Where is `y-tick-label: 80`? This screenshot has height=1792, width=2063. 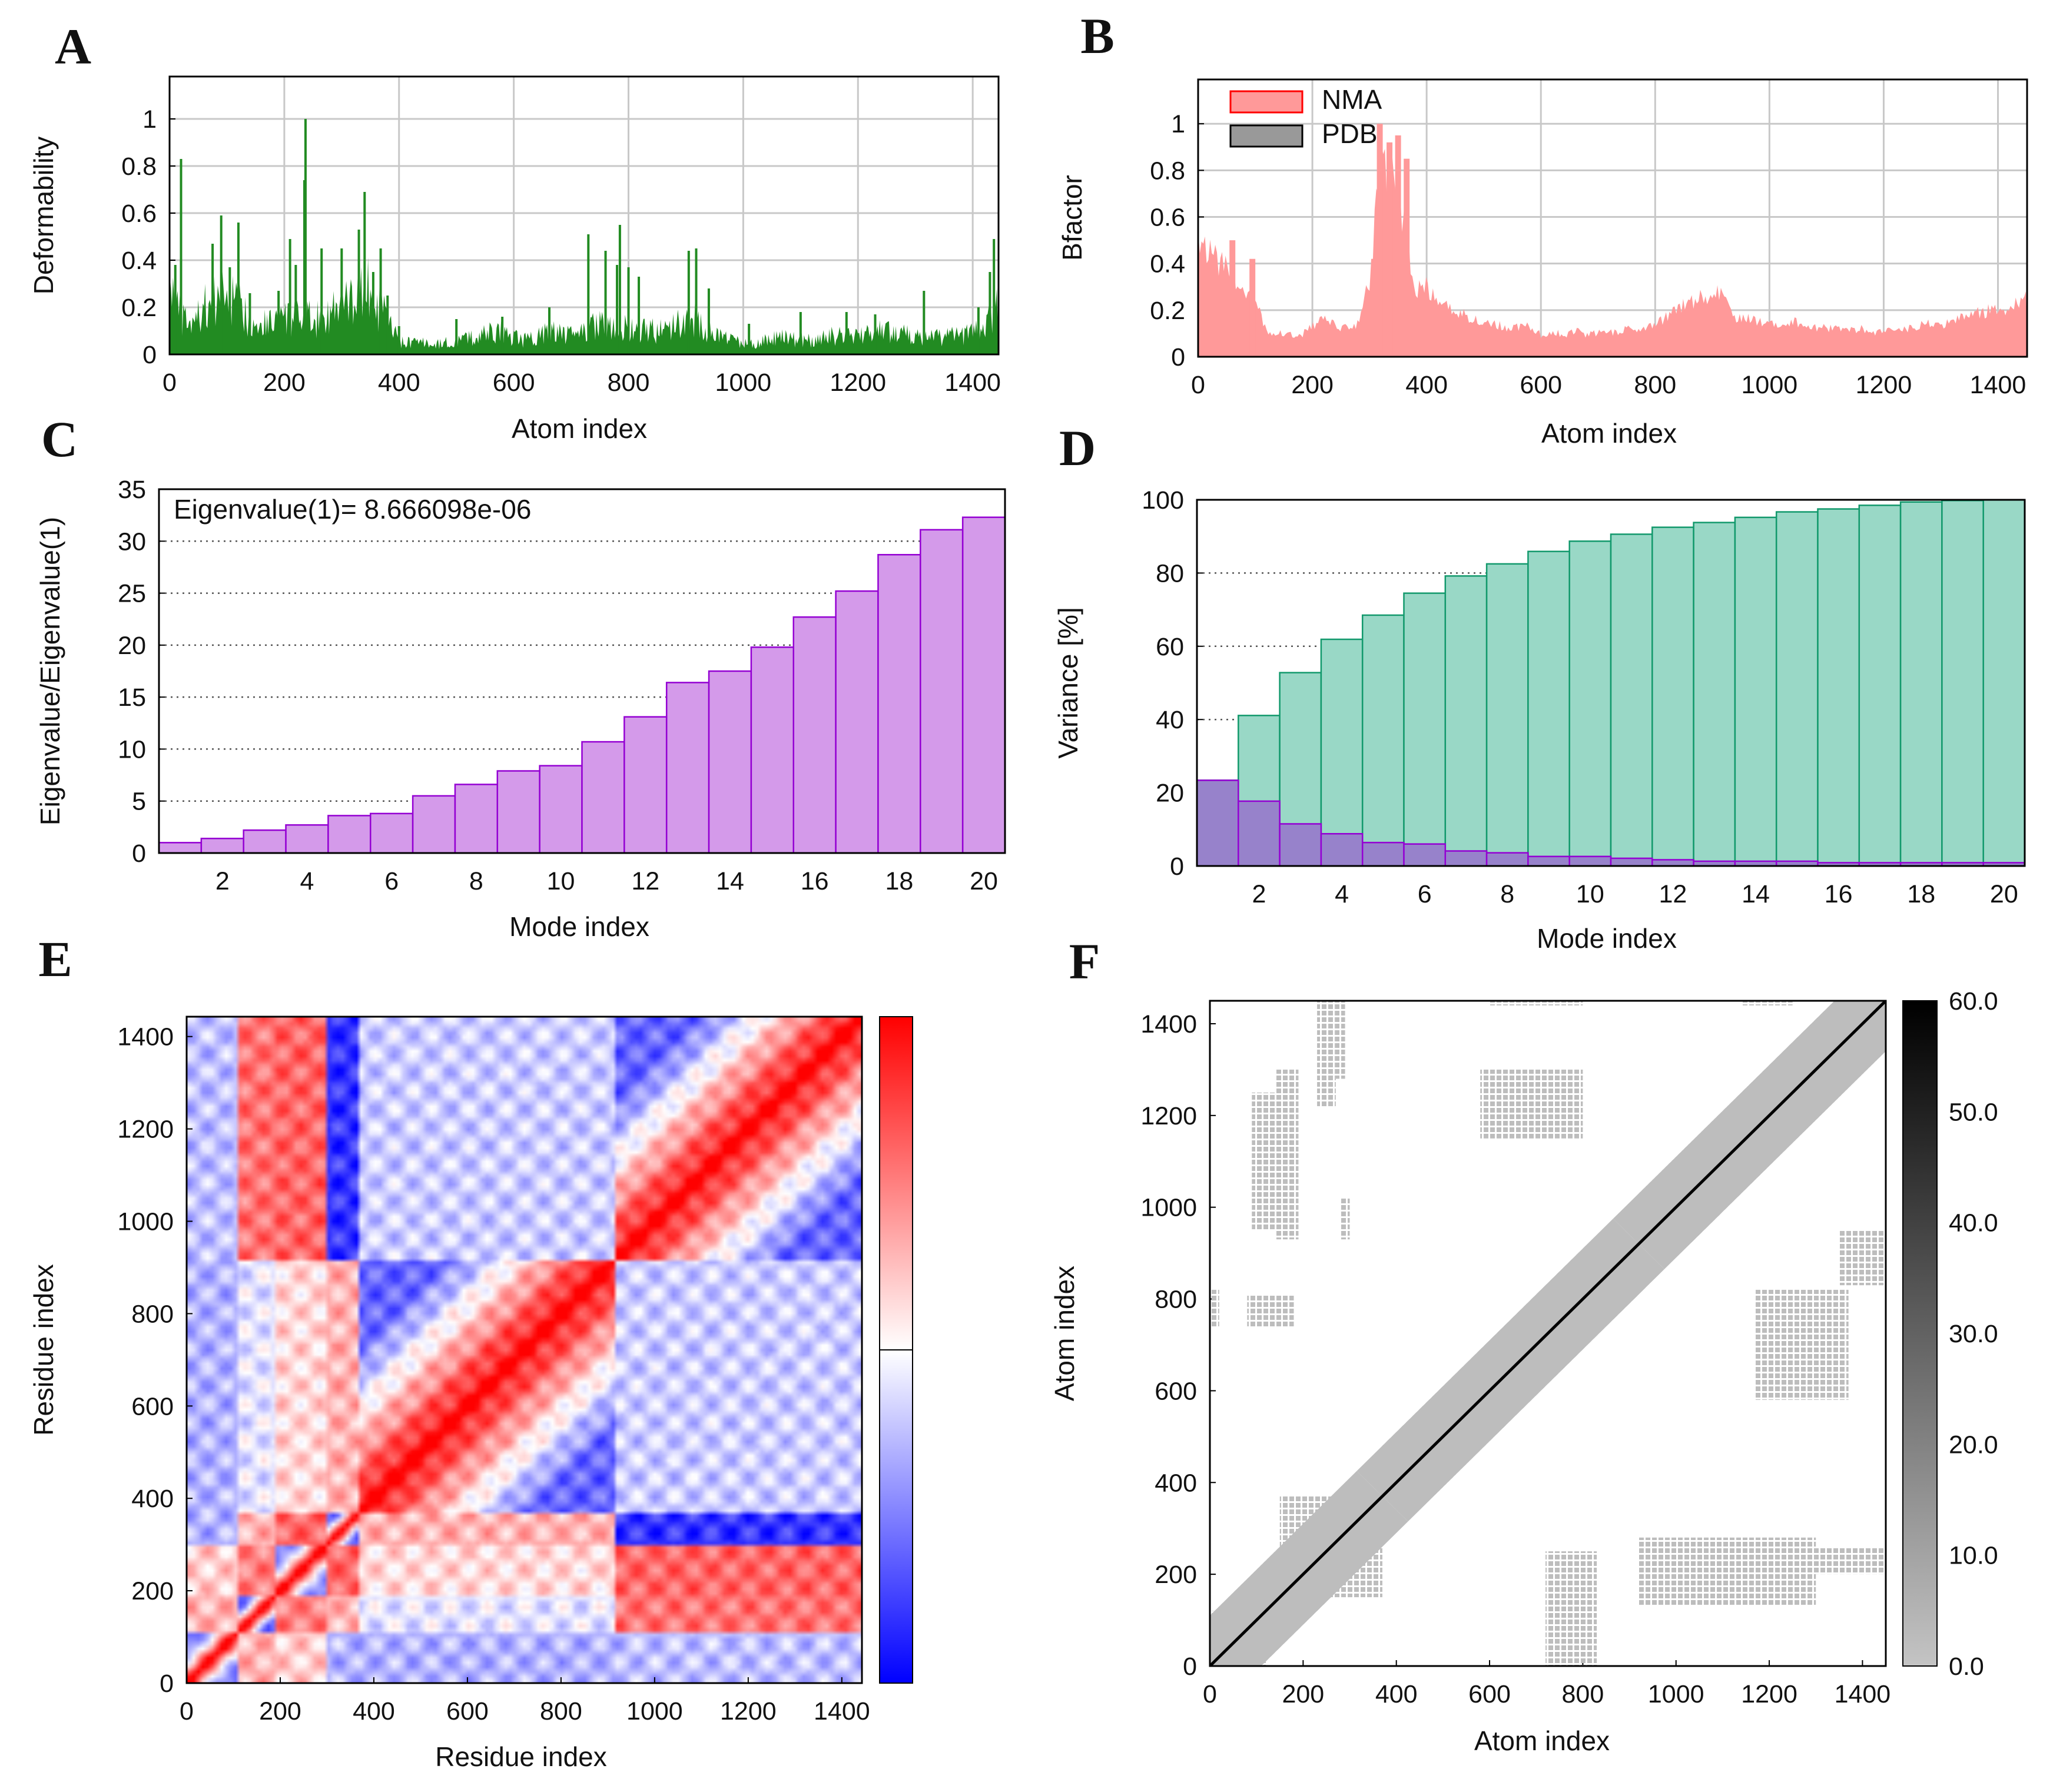
y-tick-label: 80 is located at coordinates (1170, 573).